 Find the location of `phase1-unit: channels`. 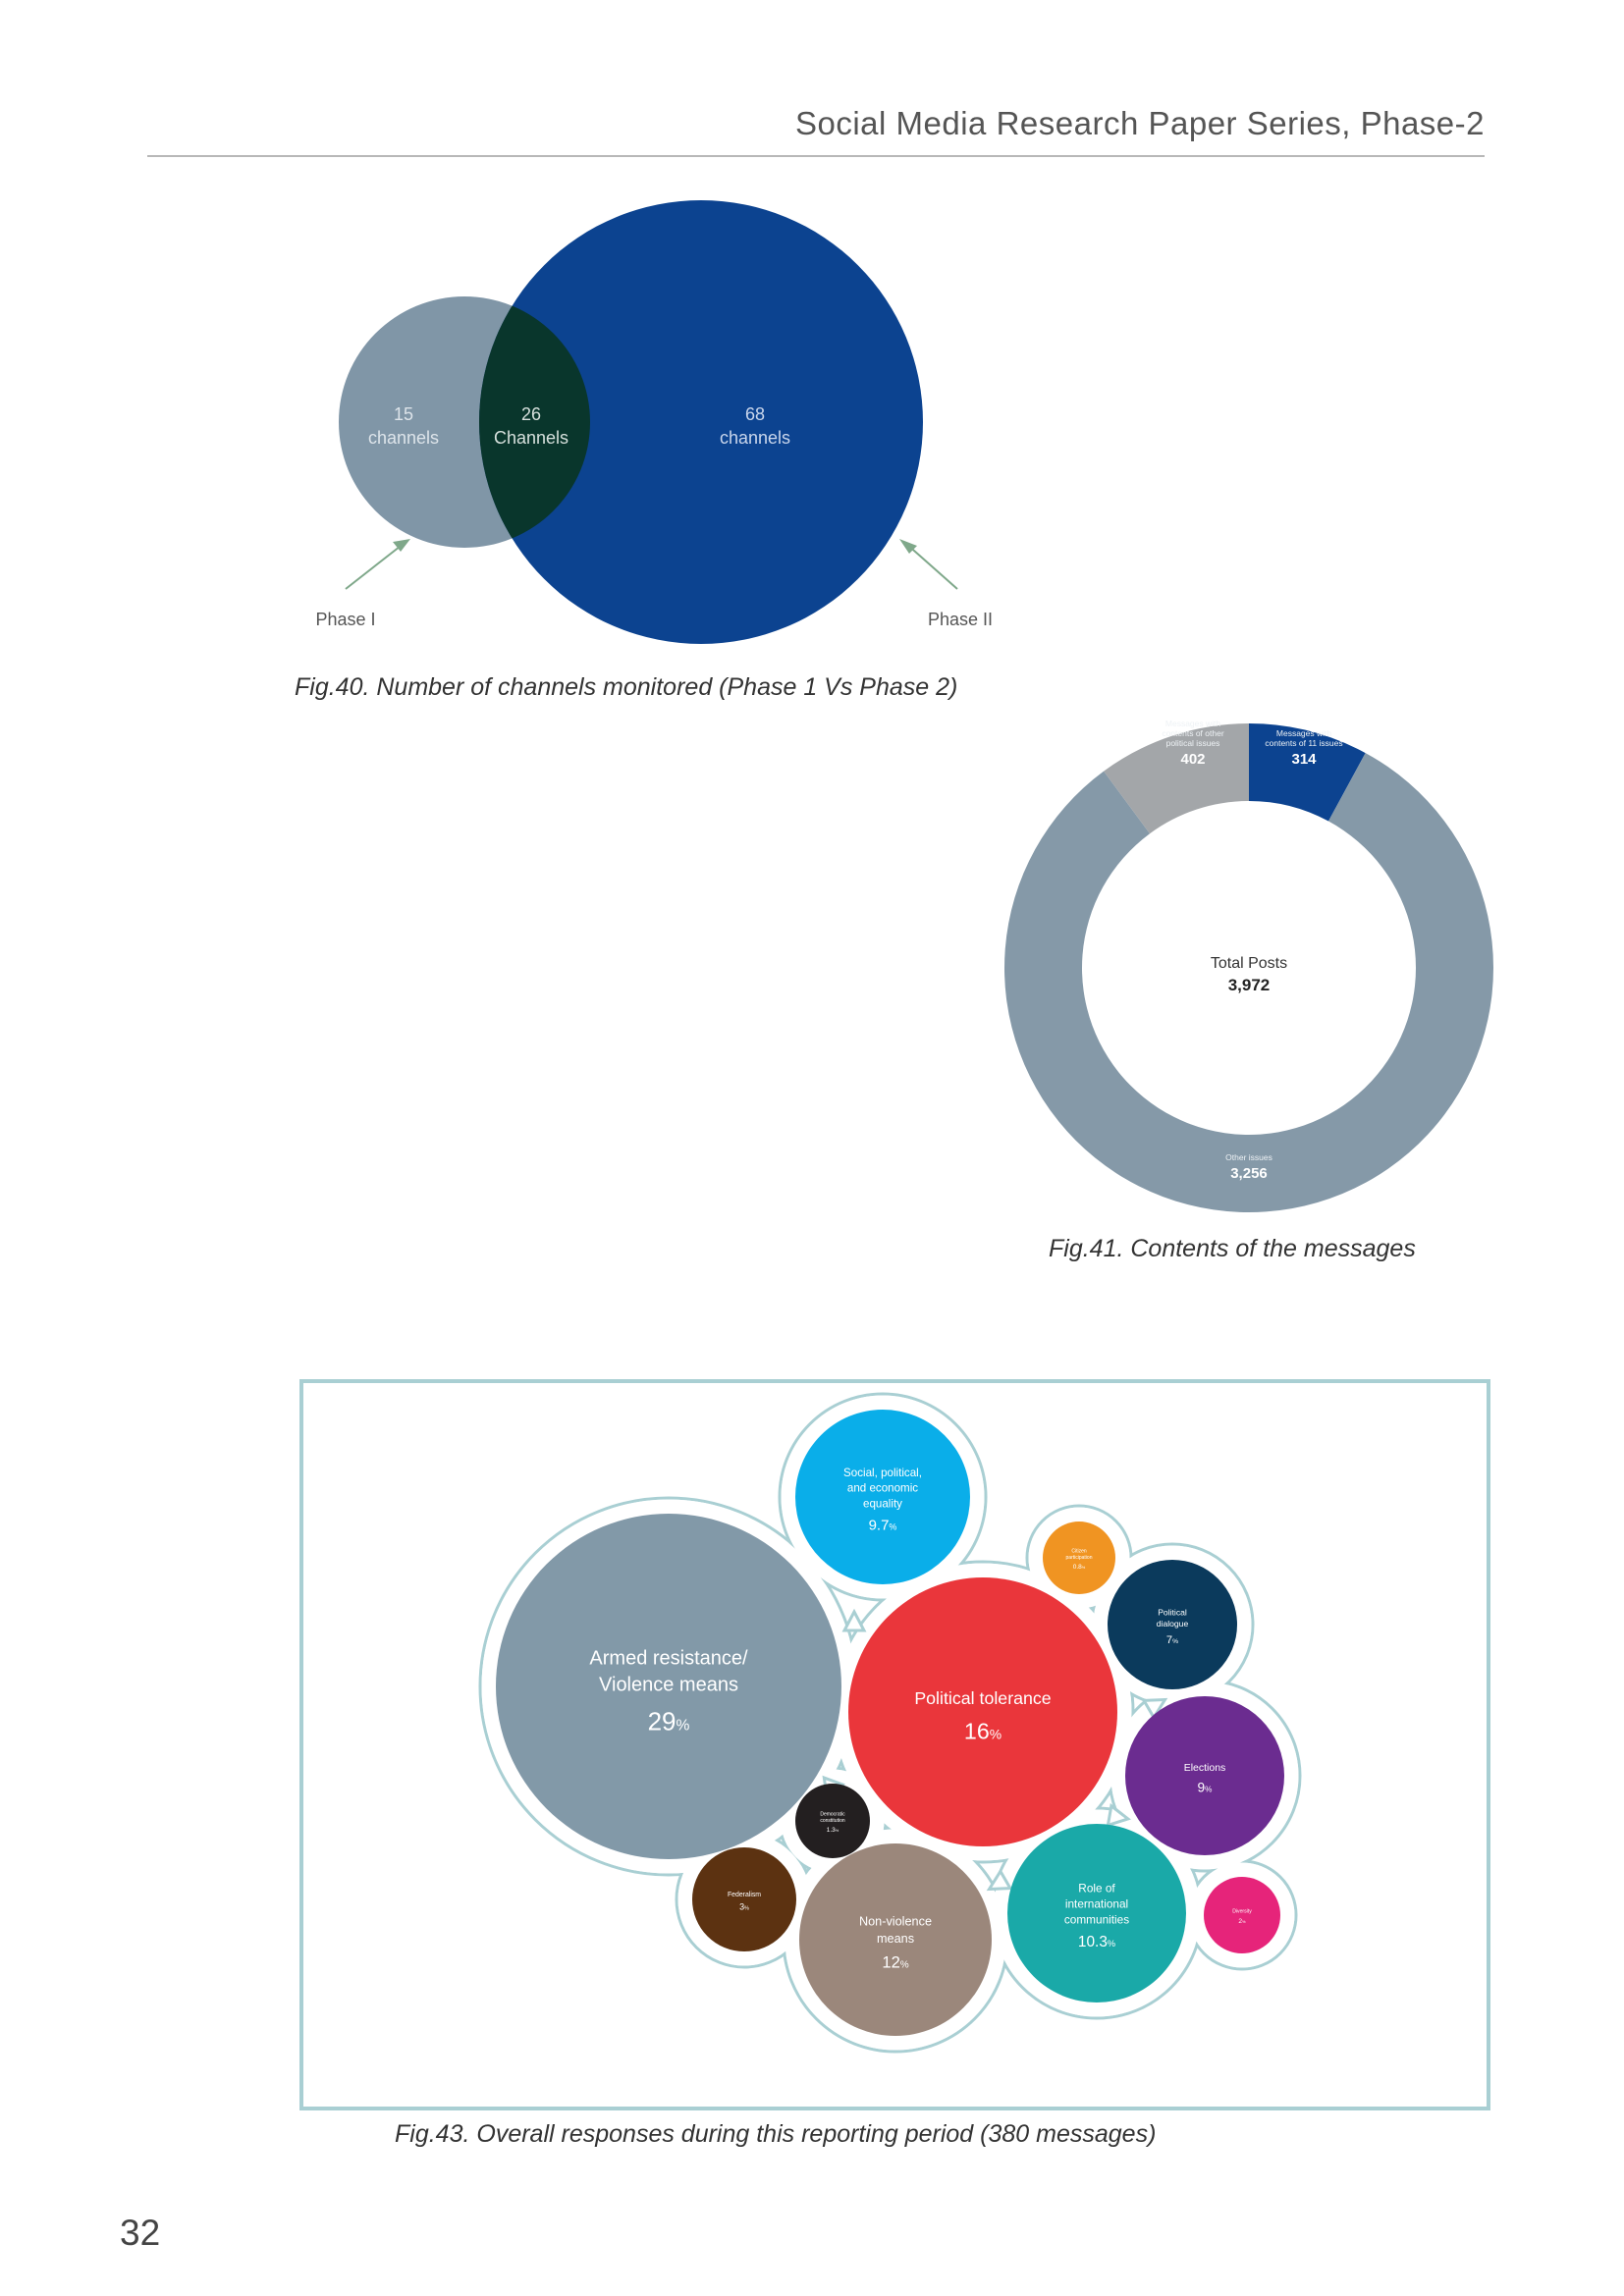

phase1-unit: channels is located at coordinates (403, 438).